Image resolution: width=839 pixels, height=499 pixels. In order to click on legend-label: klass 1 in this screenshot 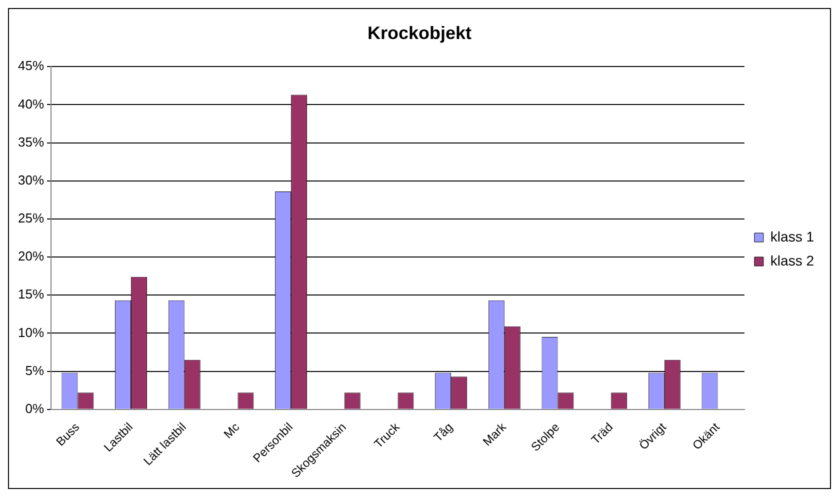, I will do `click(792, 236)`.